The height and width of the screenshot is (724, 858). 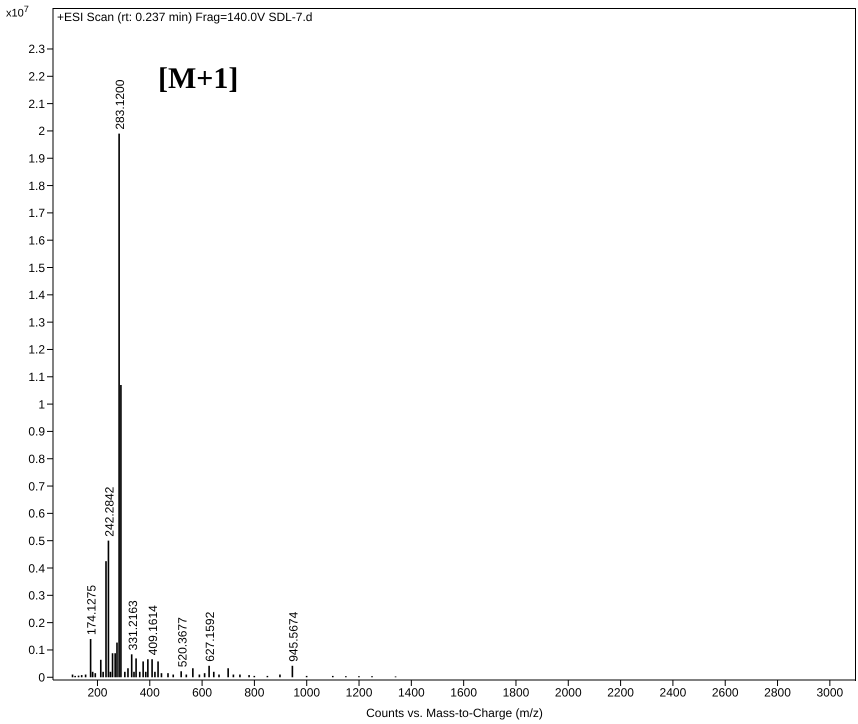 I want to click on y-tick-label: 0.8, so click(x=37, y=459).